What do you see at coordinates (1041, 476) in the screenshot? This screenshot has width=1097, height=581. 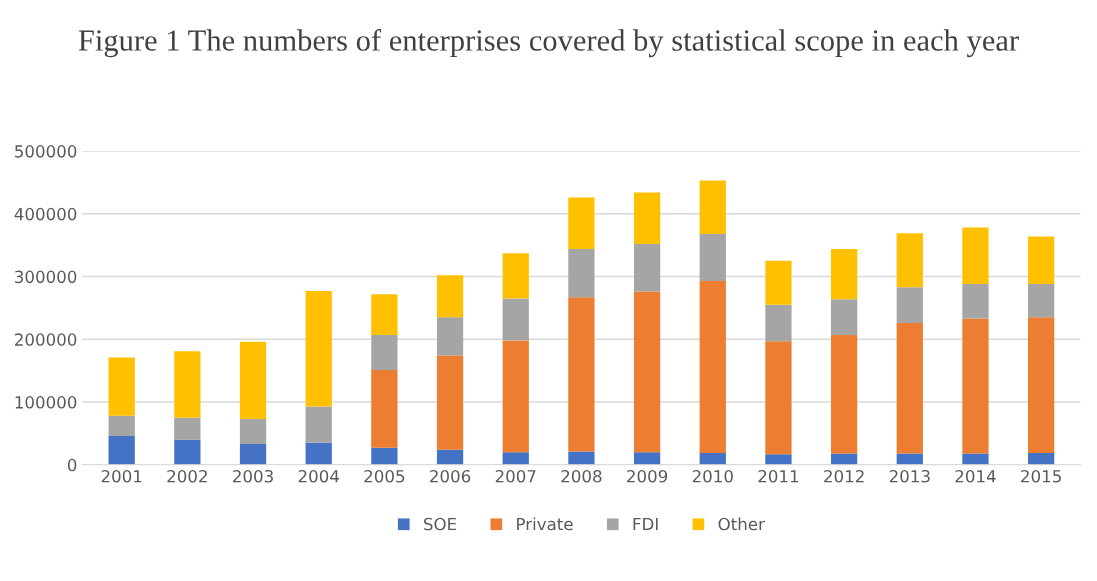 I see `x-tick-label: 2015` at bounding box center [1041, 476].